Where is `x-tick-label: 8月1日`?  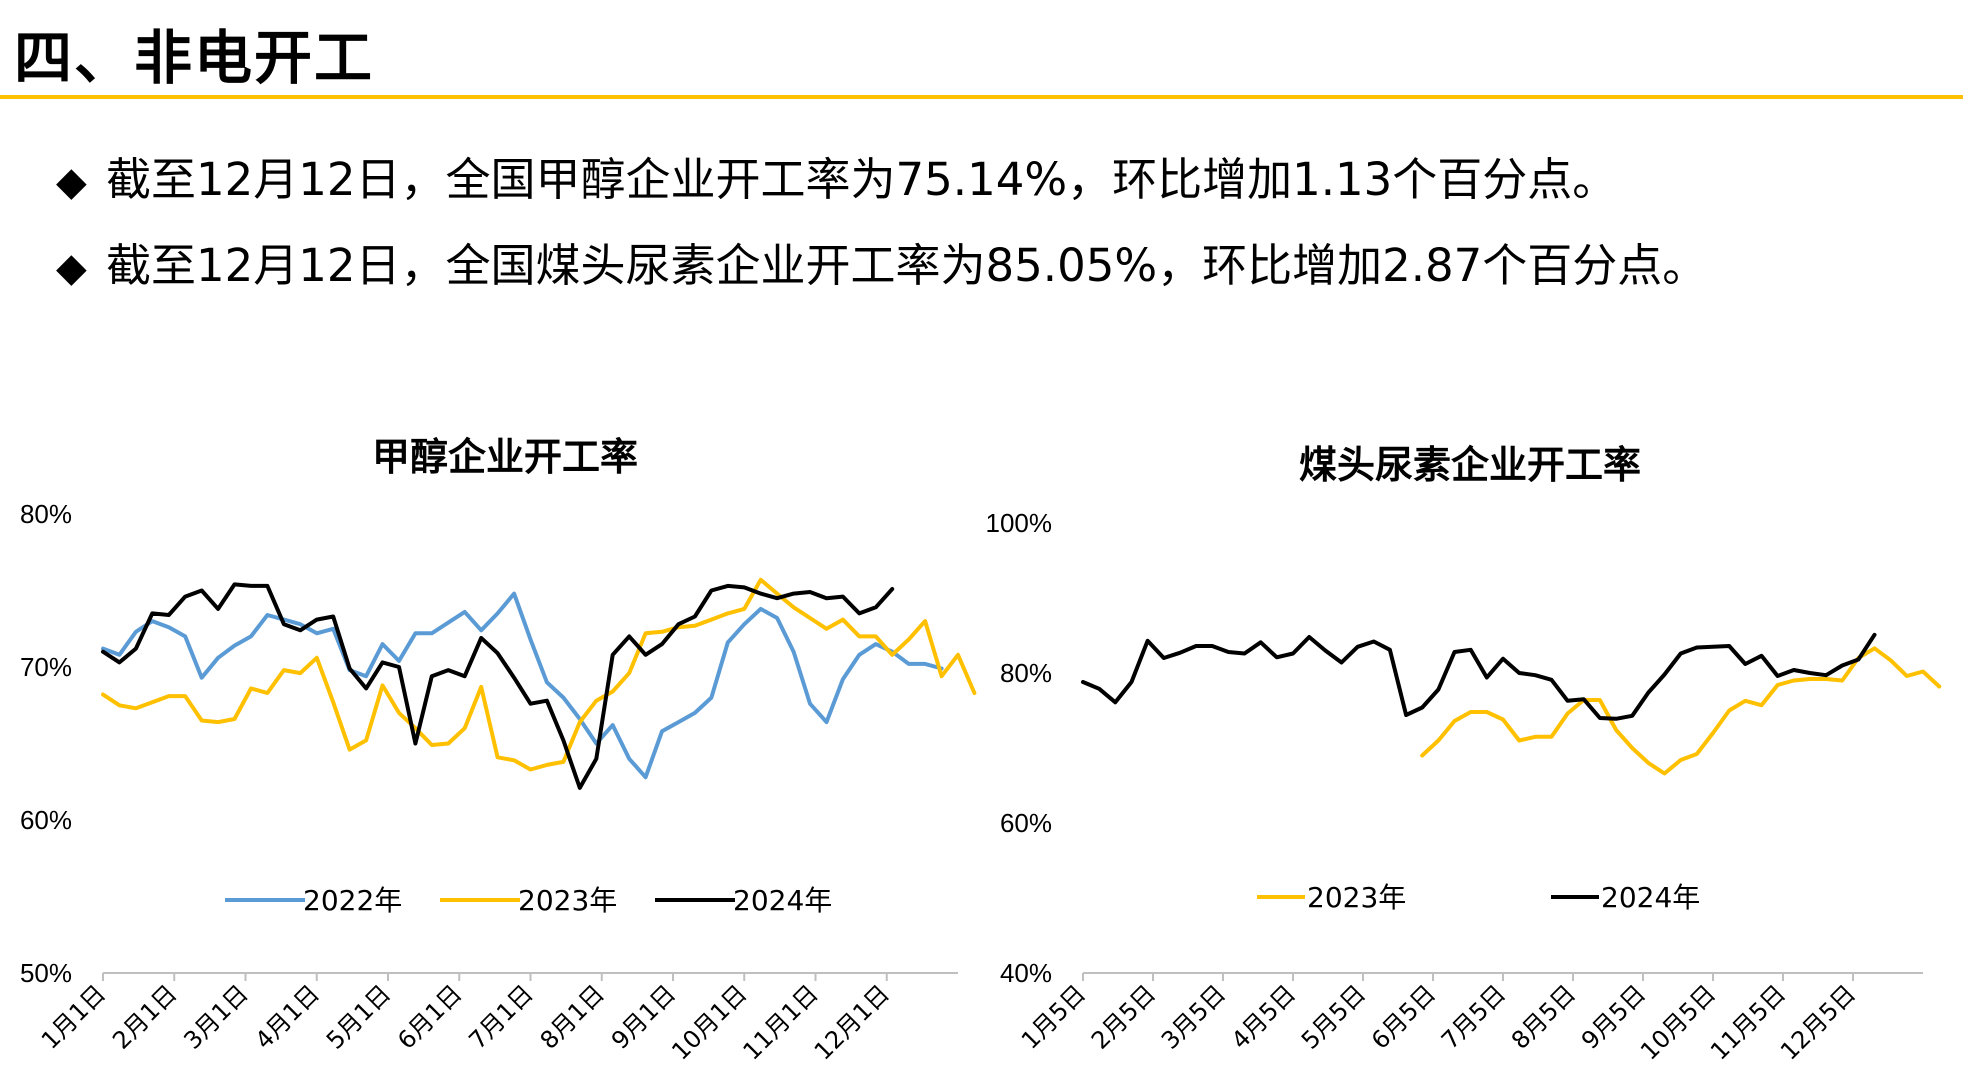
x-tick-label: 8月1日 is located at coordinates (572, 1016).